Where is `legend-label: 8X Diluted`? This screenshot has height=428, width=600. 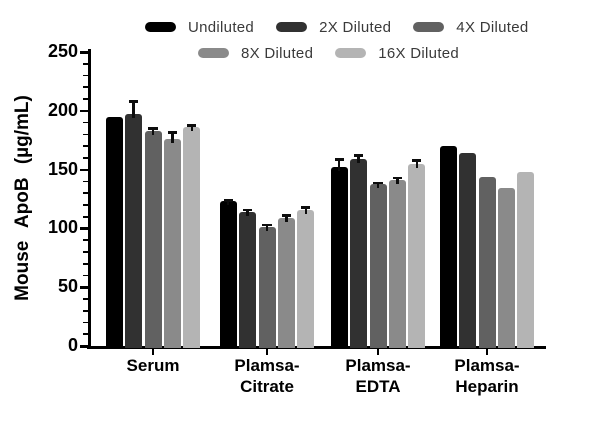
legend-label: 8X Diluted is located at coordinates (277, 53).